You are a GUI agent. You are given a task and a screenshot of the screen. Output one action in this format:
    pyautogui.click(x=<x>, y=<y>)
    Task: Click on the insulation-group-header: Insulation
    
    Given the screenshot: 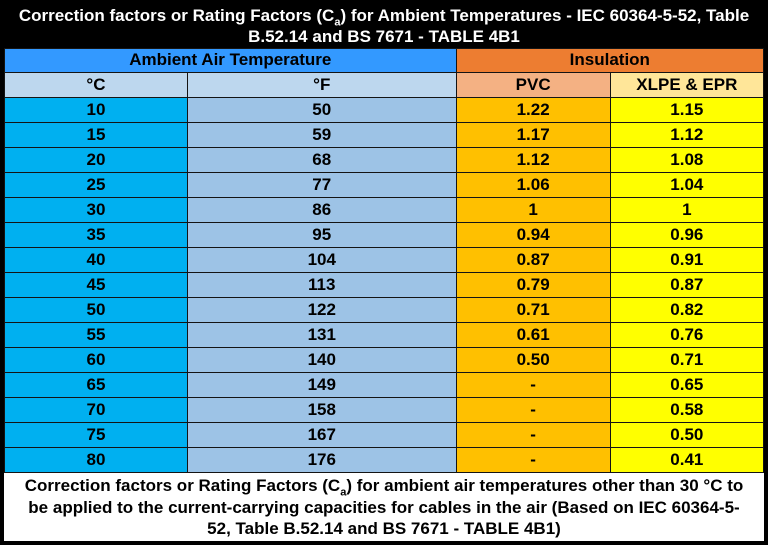 What is the action you would take?
    pyautogui.click(x=610, y=60)
    